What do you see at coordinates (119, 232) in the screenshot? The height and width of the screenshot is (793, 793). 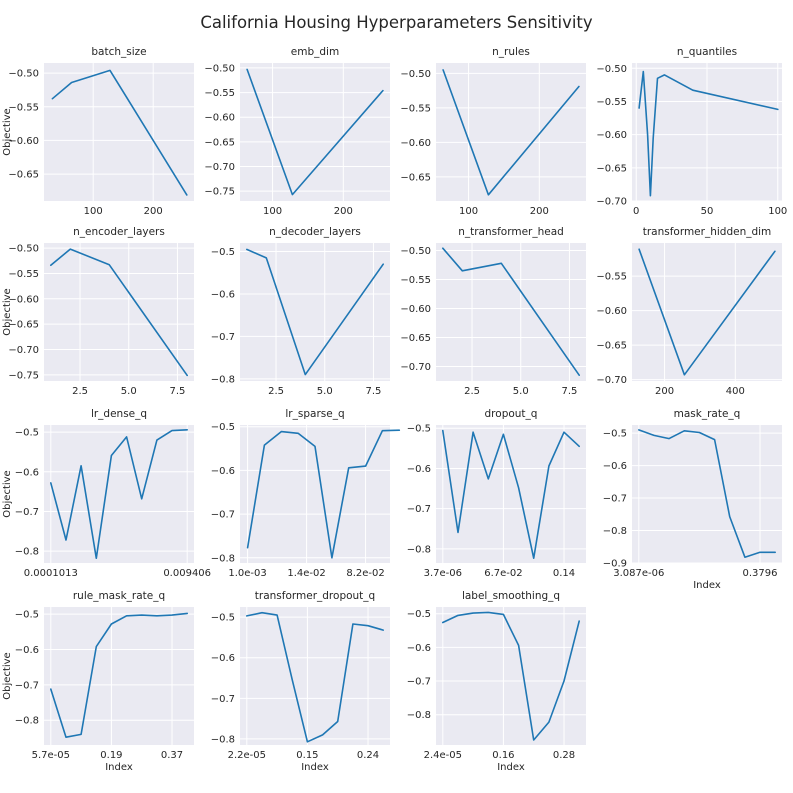 I see `subplot-title: n_encoder_layers` at bounding box center [119, 232].